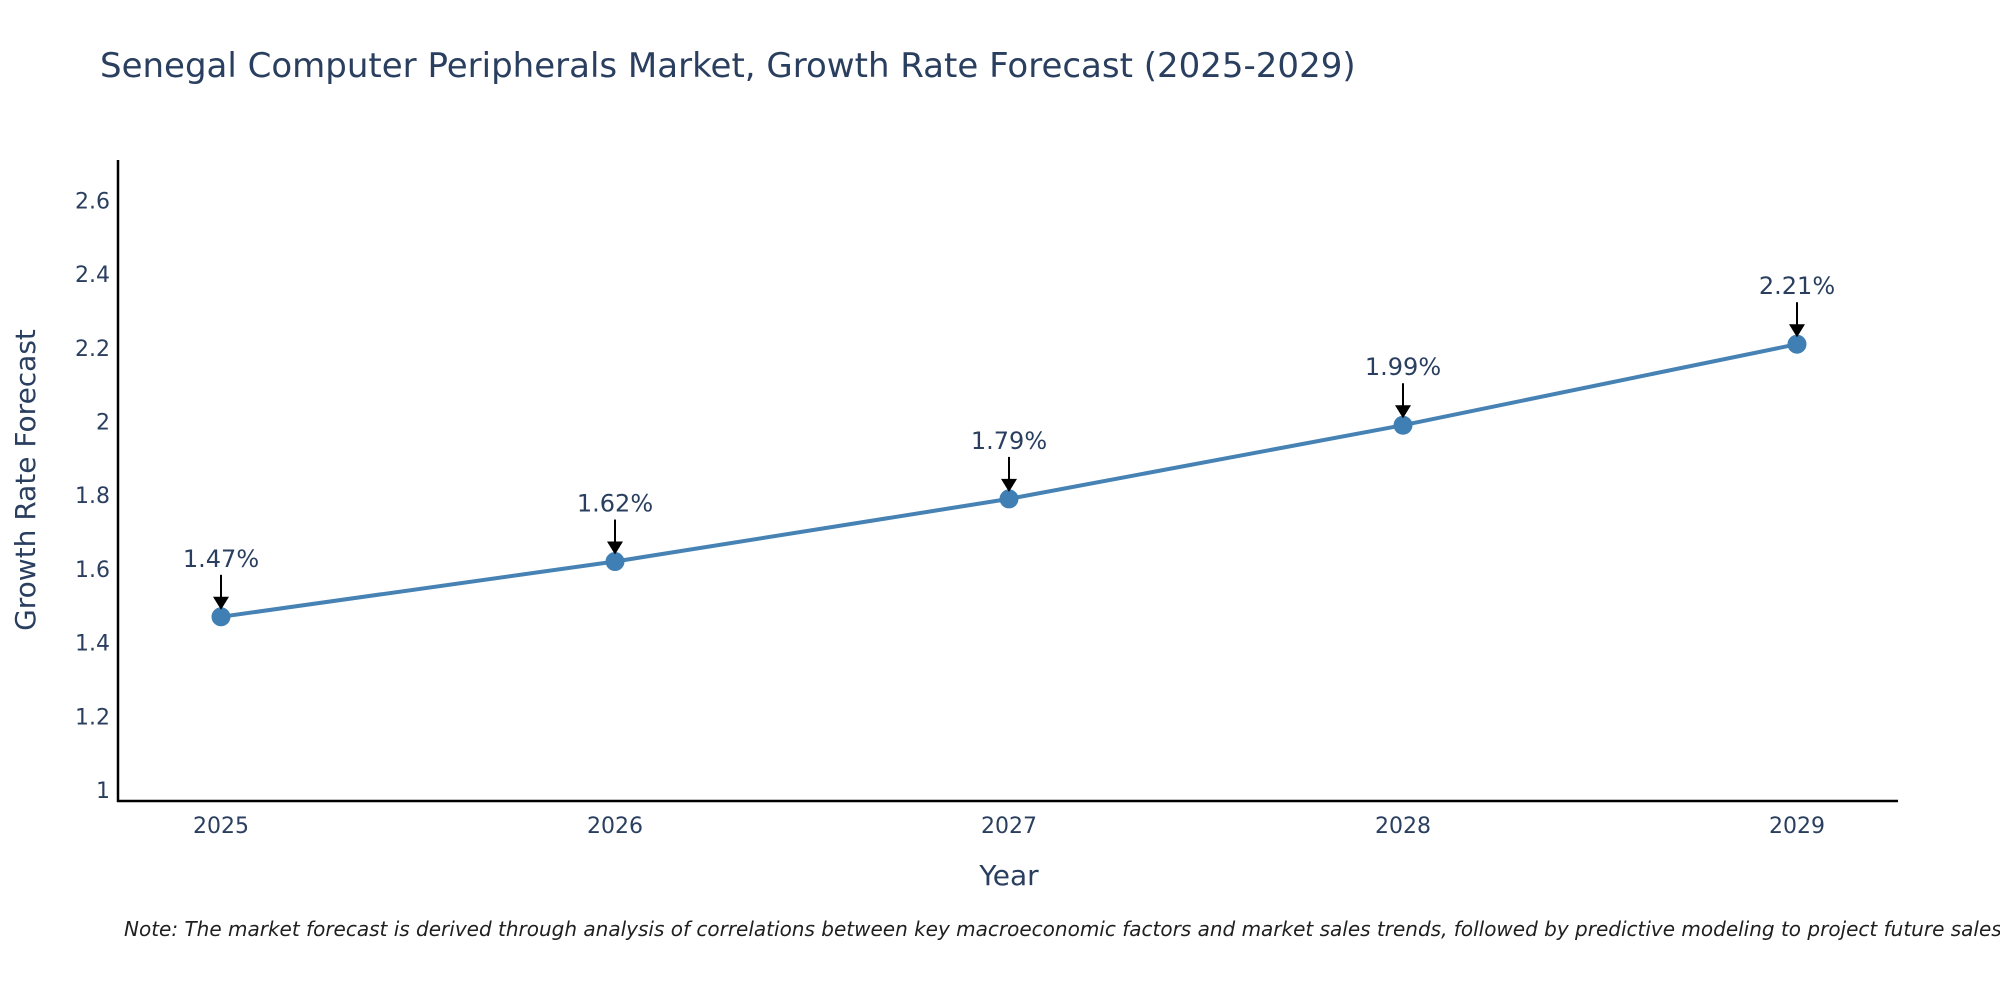 Image resolution: width=2000 pixels, height=1000 pixels. I want to click on y-tick-label: 2.6, so click(92, 202).